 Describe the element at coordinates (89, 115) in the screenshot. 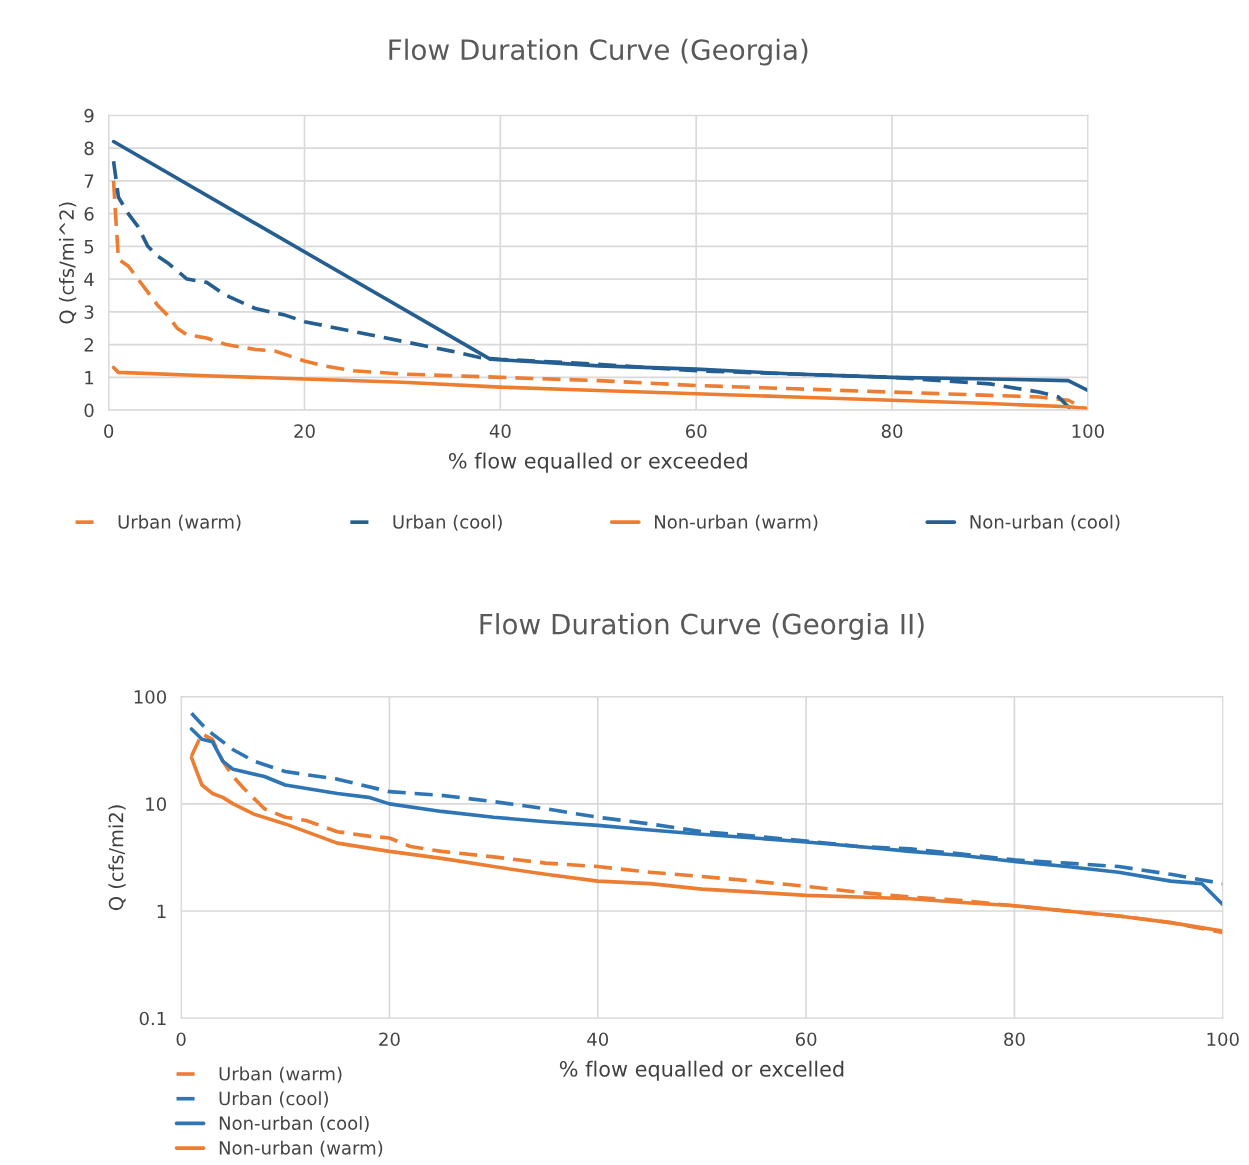

I see `y-tick-label: 9` at that location.